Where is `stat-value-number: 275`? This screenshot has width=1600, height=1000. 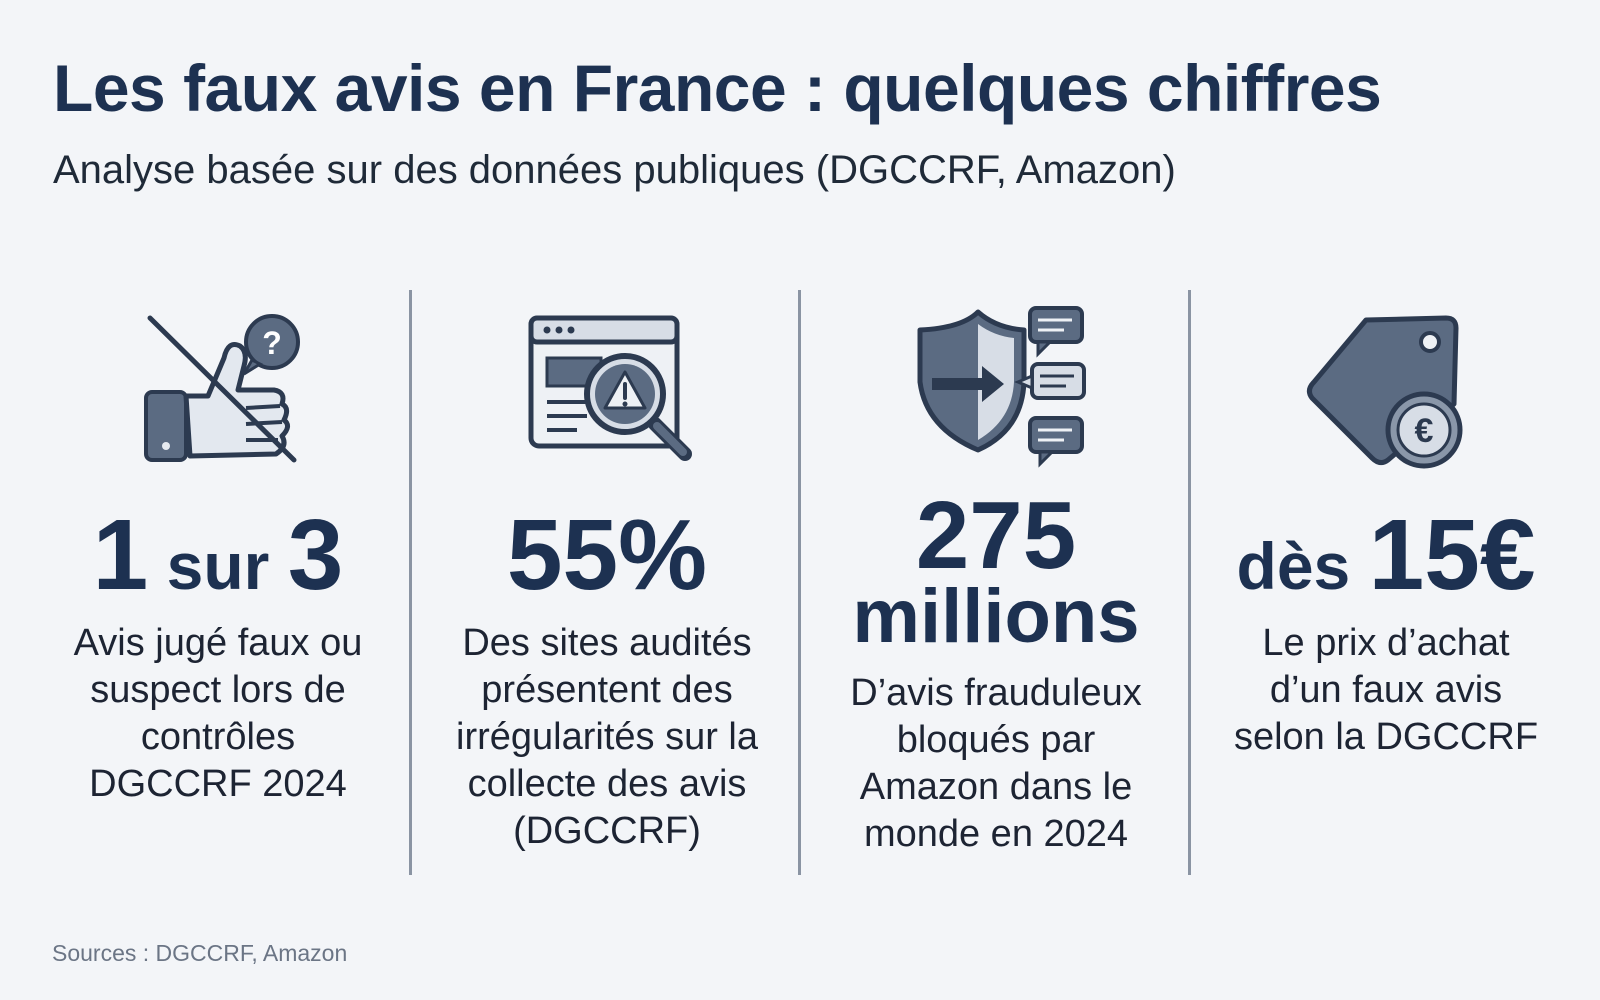
stat-value-number: 275 is located at coordinates (996, 535).